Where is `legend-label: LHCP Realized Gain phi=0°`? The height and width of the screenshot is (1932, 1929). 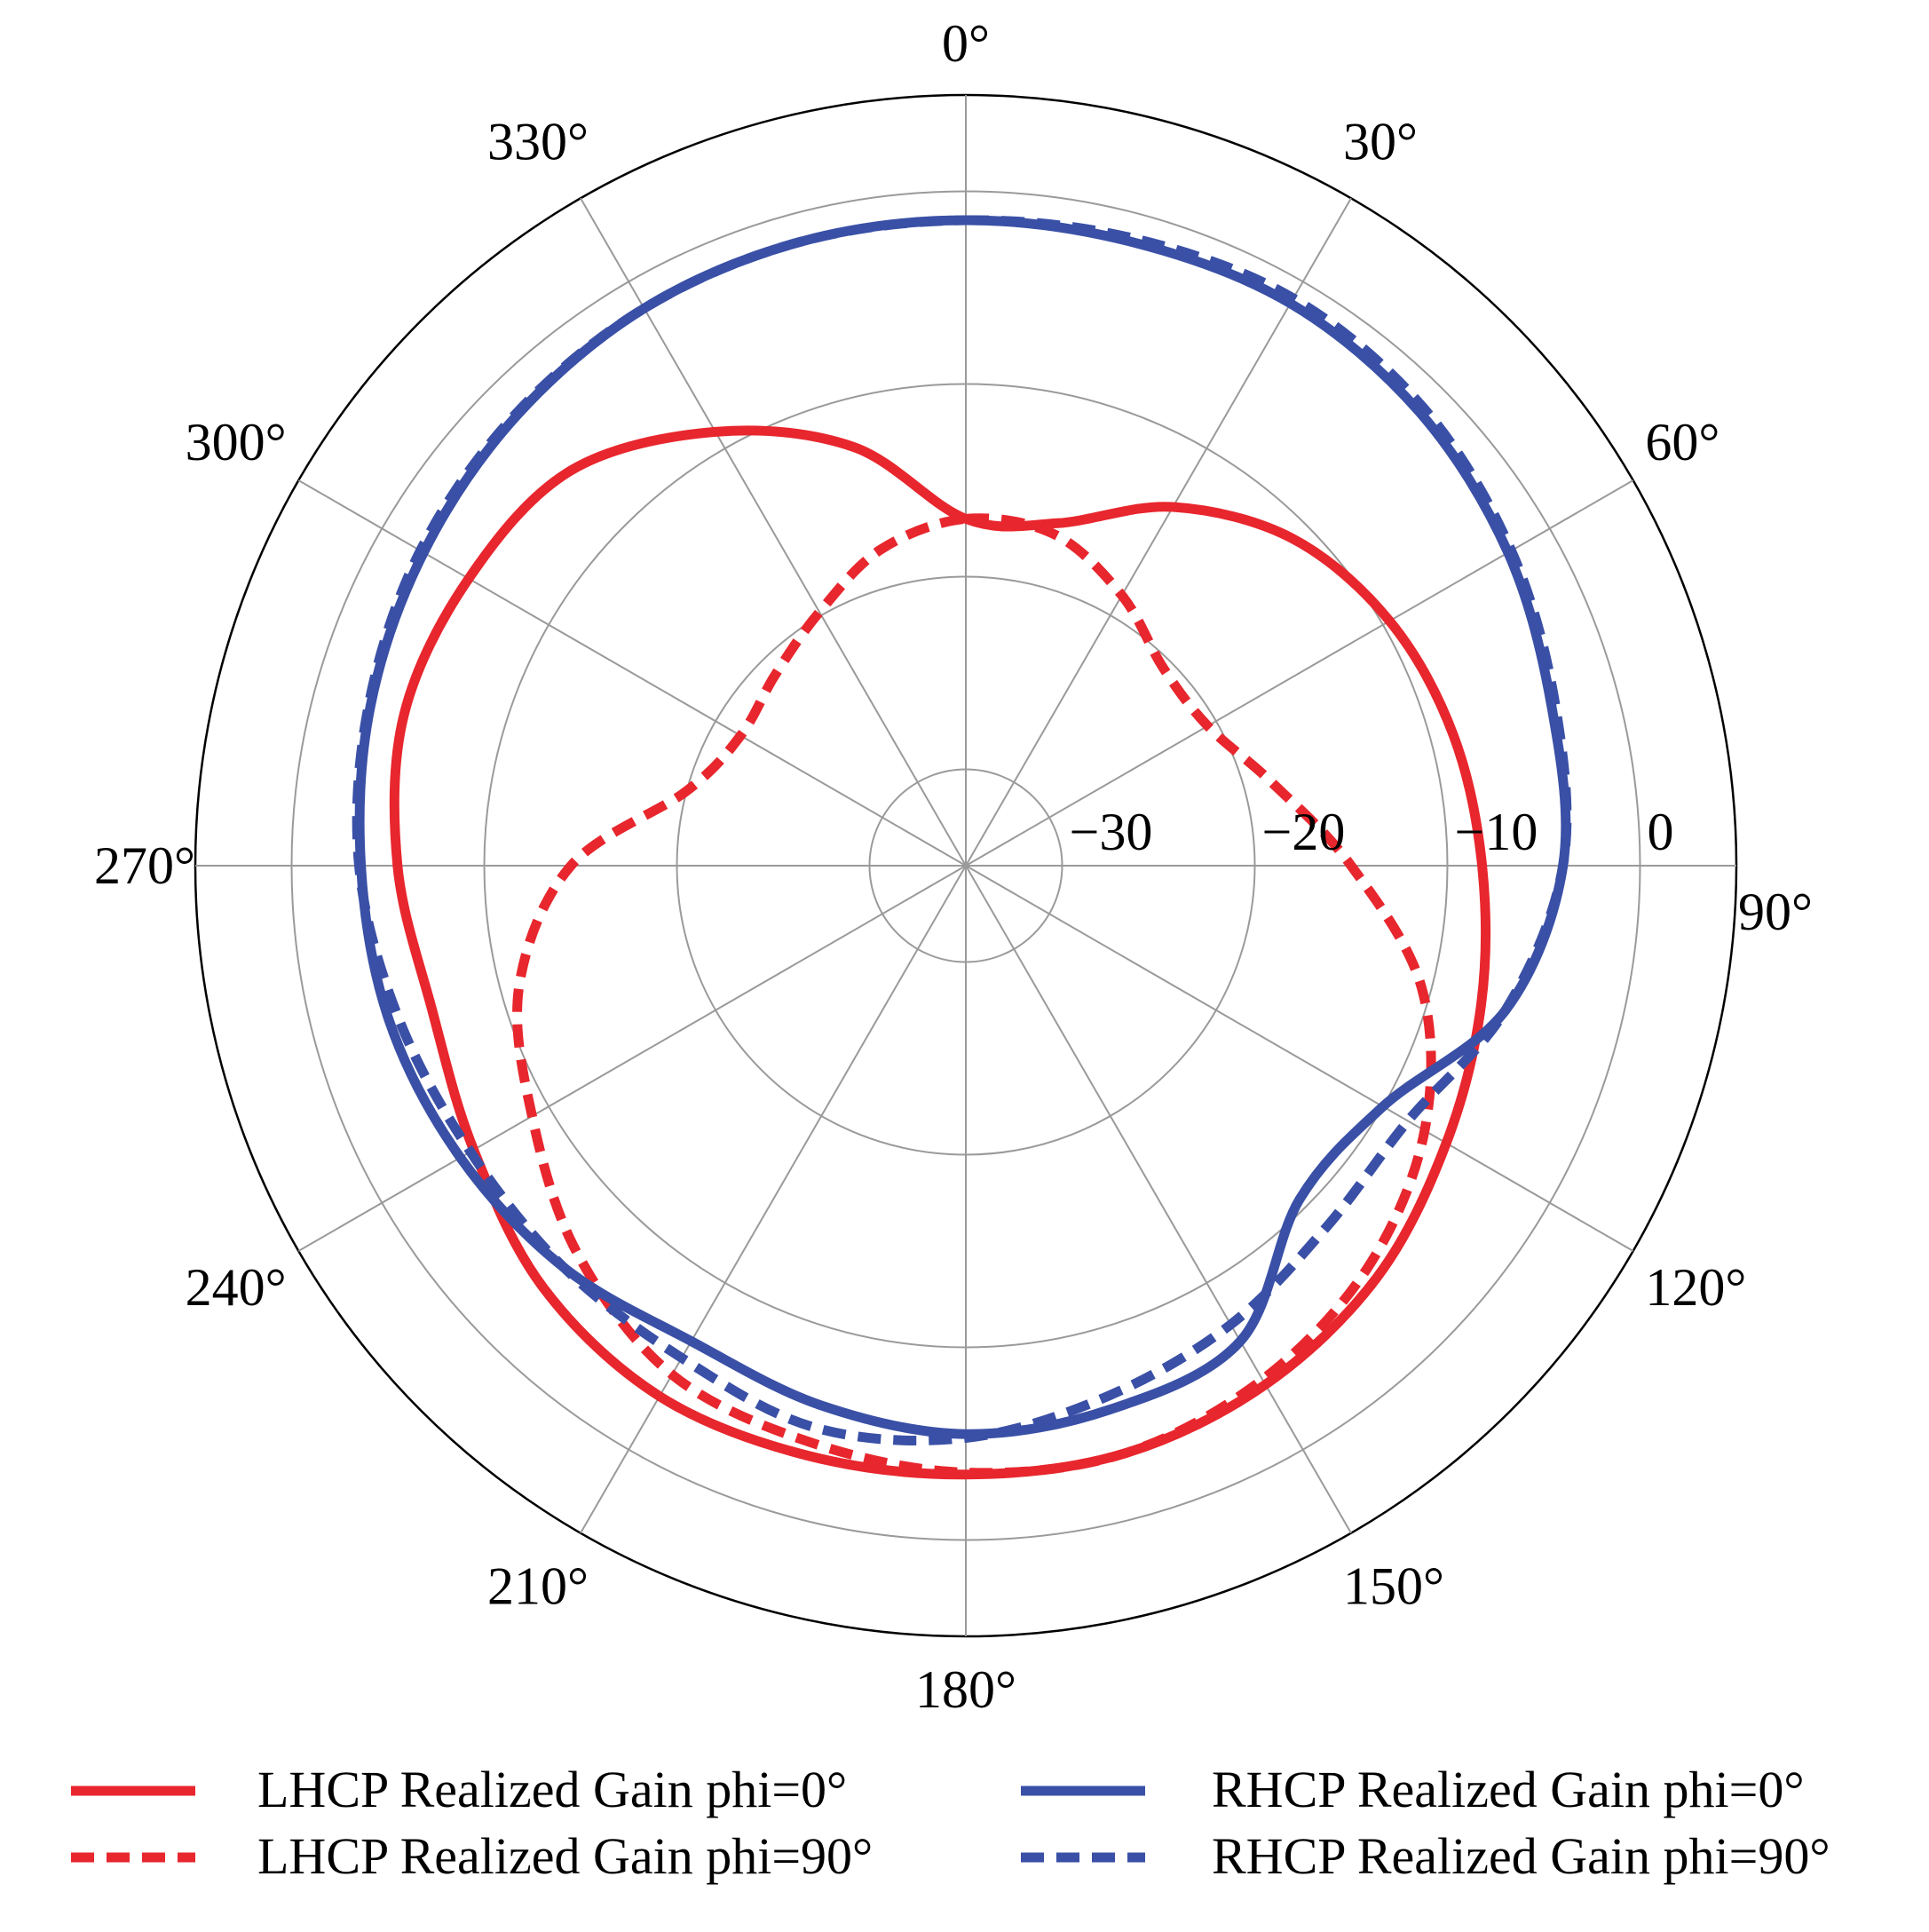
legend-label: LHCP Realized Gain phi=0° is located at coordinates (552, 1789).